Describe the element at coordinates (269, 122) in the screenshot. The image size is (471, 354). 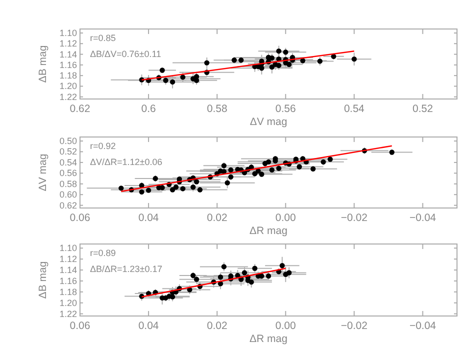
I see `x-axis-title: ΔV mag` at that location.